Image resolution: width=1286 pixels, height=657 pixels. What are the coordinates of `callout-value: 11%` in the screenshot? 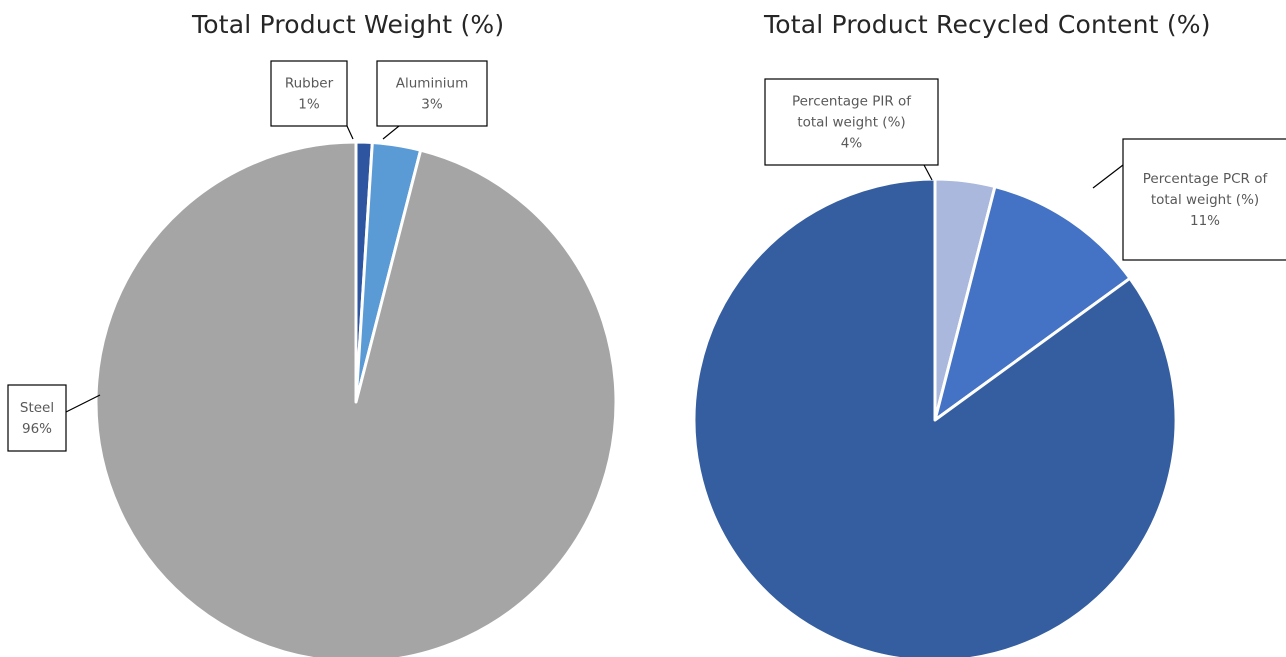 It's located at (1205, 221).